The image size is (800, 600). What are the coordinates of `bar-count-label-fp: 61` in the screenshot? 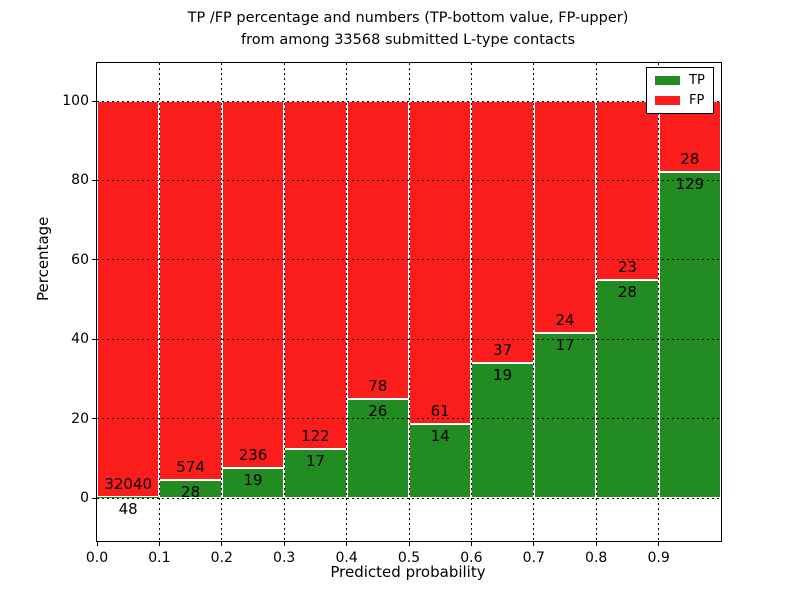 It's located at (440, 410).